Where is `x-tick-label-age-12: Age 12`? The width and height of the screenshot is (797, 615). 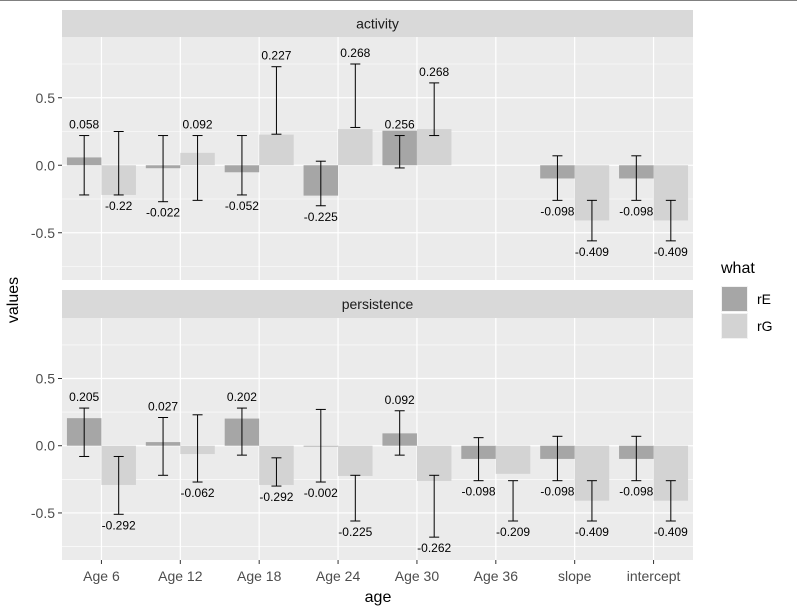 x-tick-label-age-12: Age 12 is located at coordinates (180, 576).